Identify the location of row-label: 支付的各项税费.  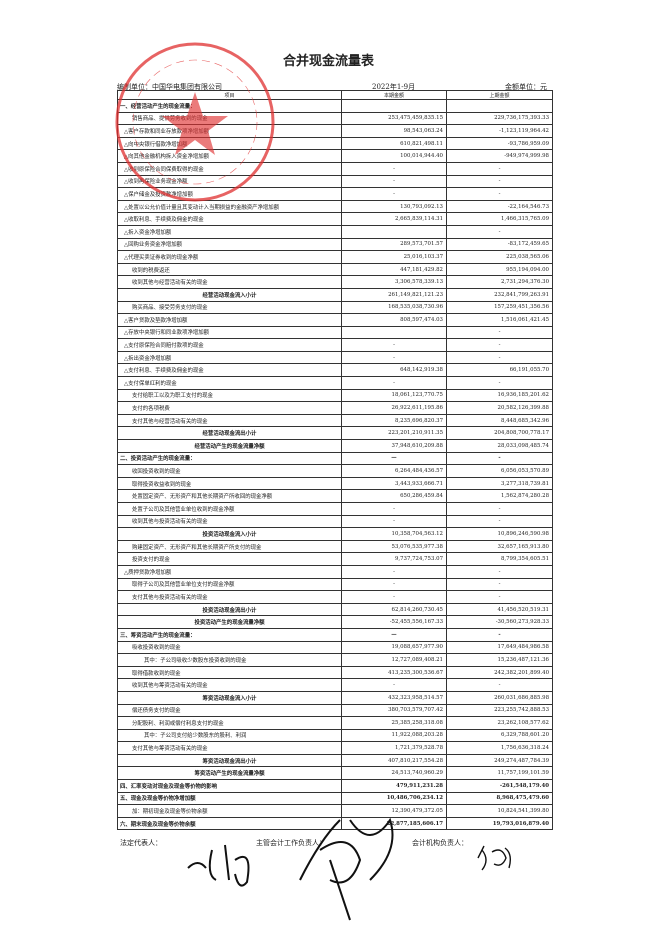
(229, 408).